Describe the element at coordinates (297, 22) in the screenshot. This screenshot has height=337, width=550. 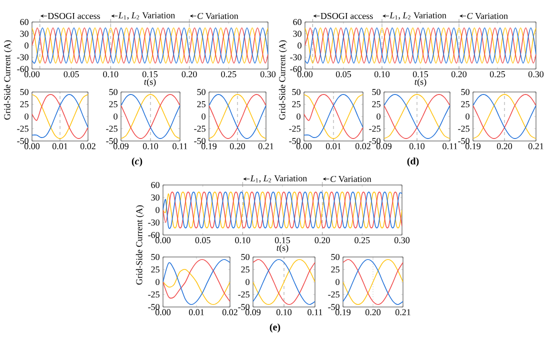
I see `y-tick-label: 60` at that location.